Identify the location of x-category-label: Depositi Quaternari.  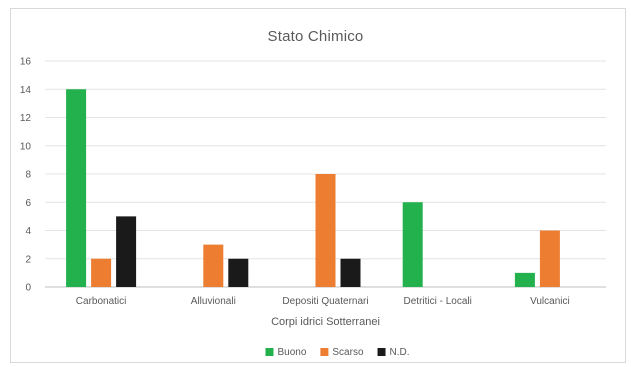
(325, 301).